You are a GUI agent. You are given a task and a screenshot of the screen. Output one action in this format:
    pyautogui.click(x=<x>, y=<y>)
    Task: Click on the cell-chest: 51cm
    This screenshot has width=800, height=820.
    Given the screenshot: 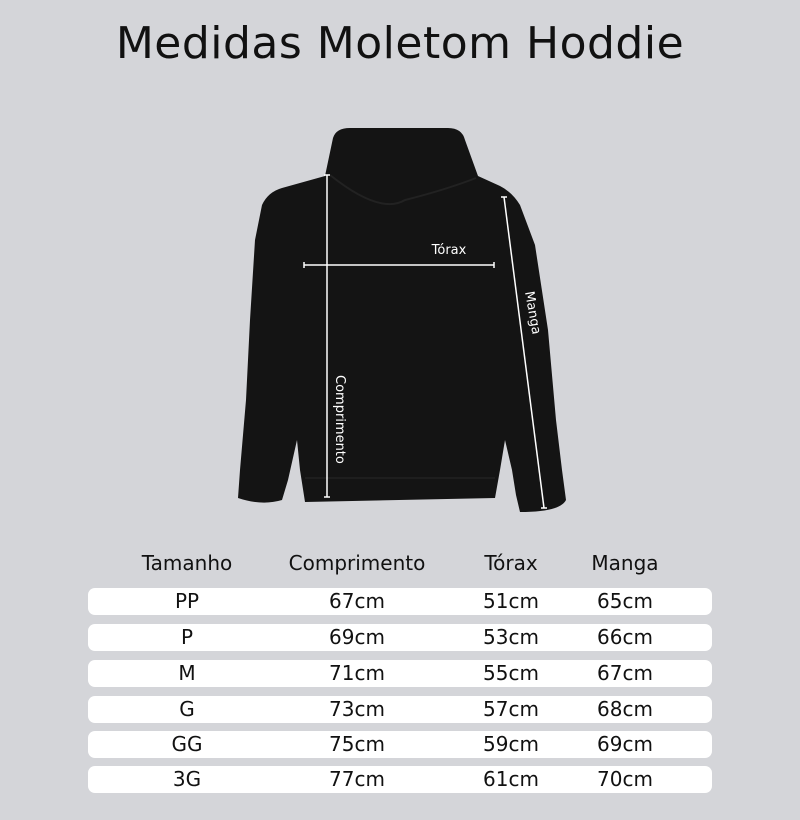 What is the action you would take?
    pyautogui.click(x=511, y=601)
    